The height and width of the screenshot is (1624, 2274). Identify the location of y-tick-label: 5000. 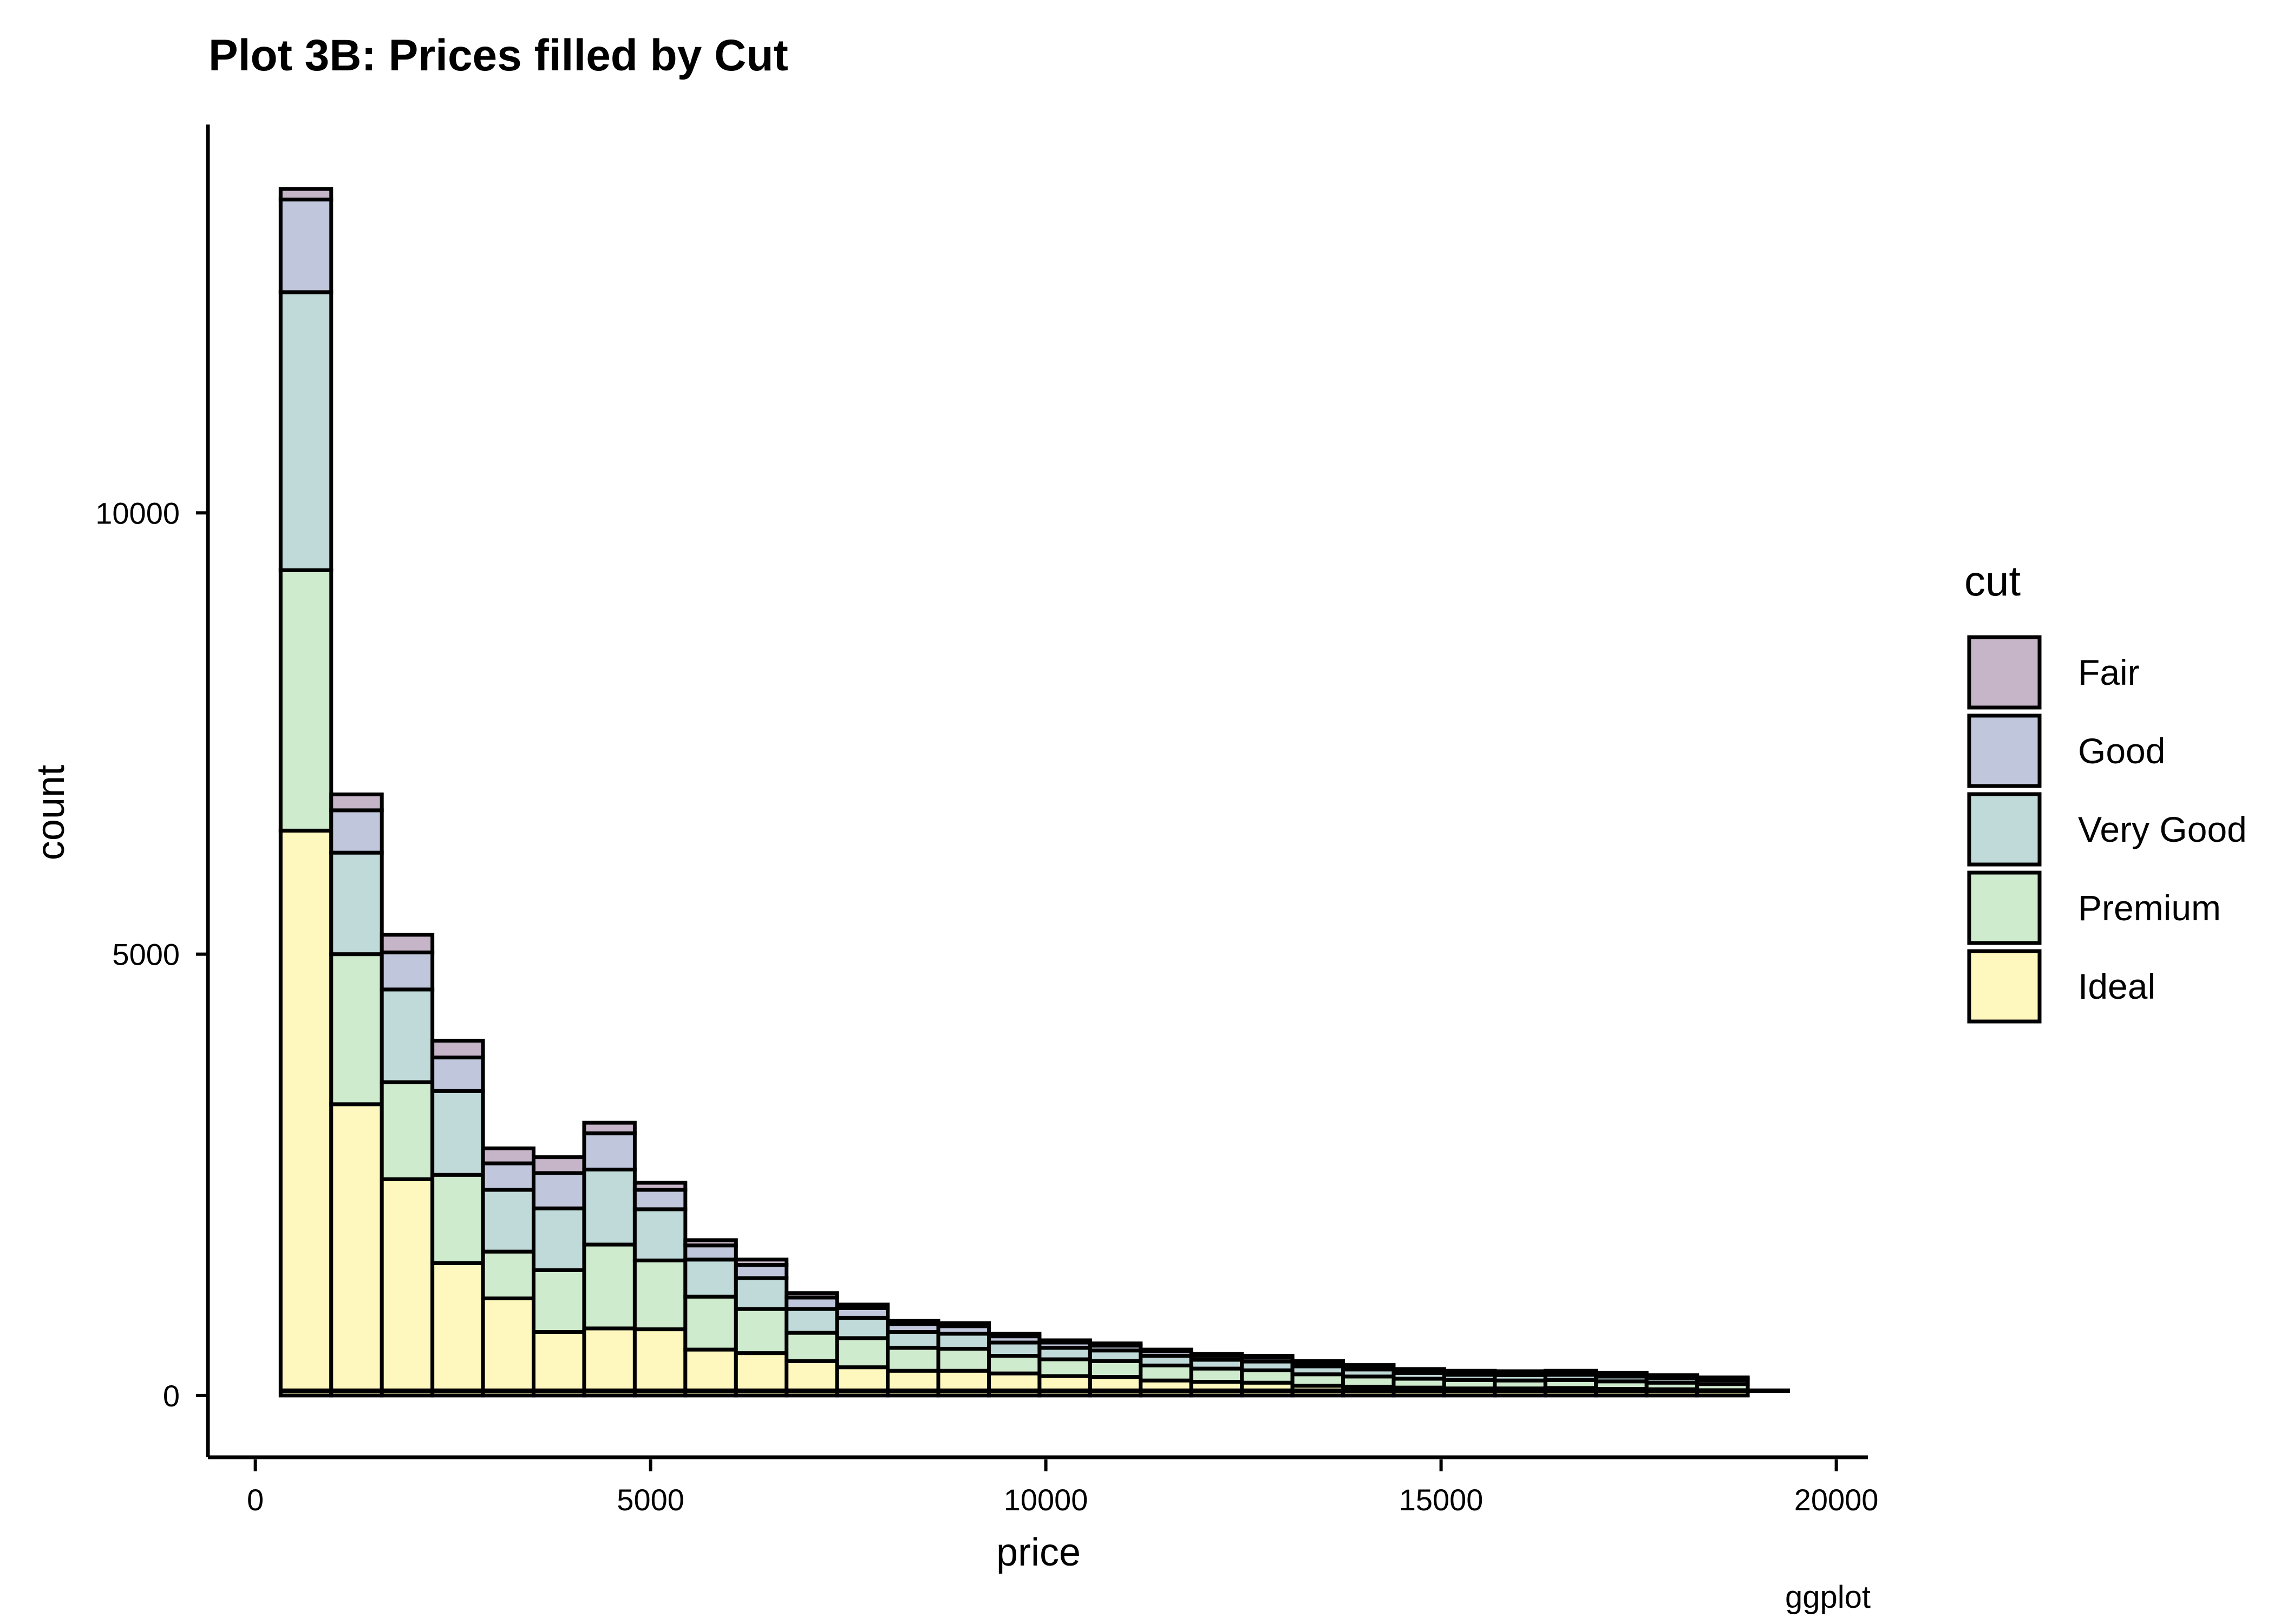
(146, 955).